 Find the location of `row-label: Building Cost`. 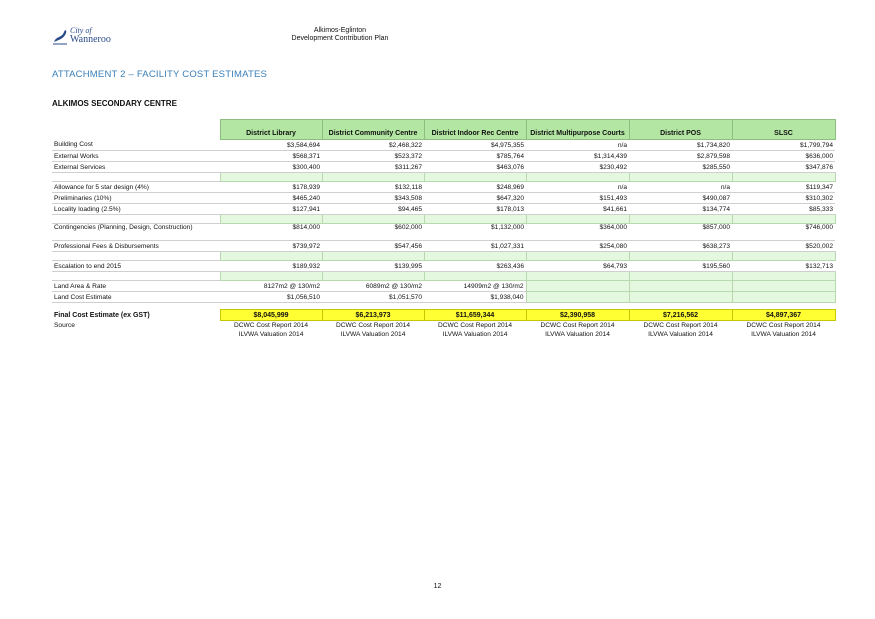

row-label: Building Cost is located at coordinates (136, 145).